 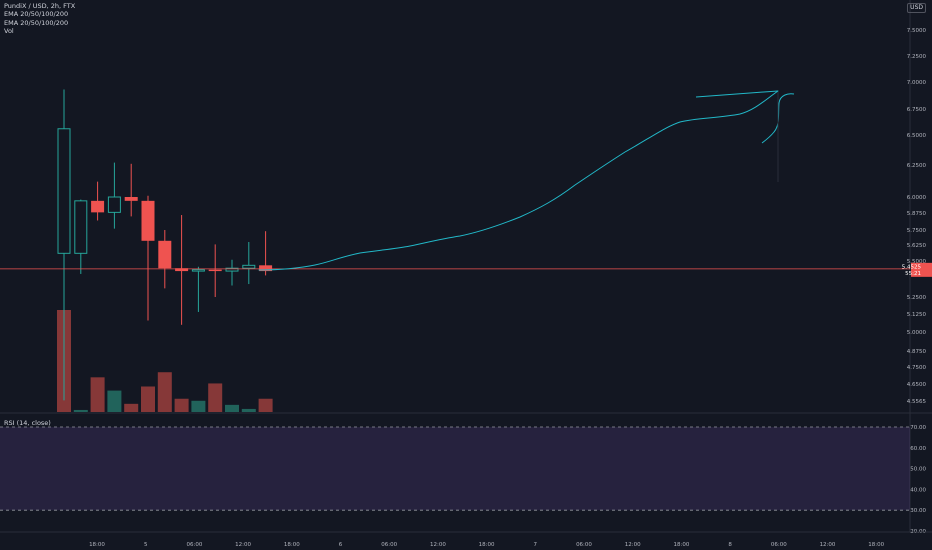 I want to click on price-axis-tick: 5.2500, so click(x=917, y=298).